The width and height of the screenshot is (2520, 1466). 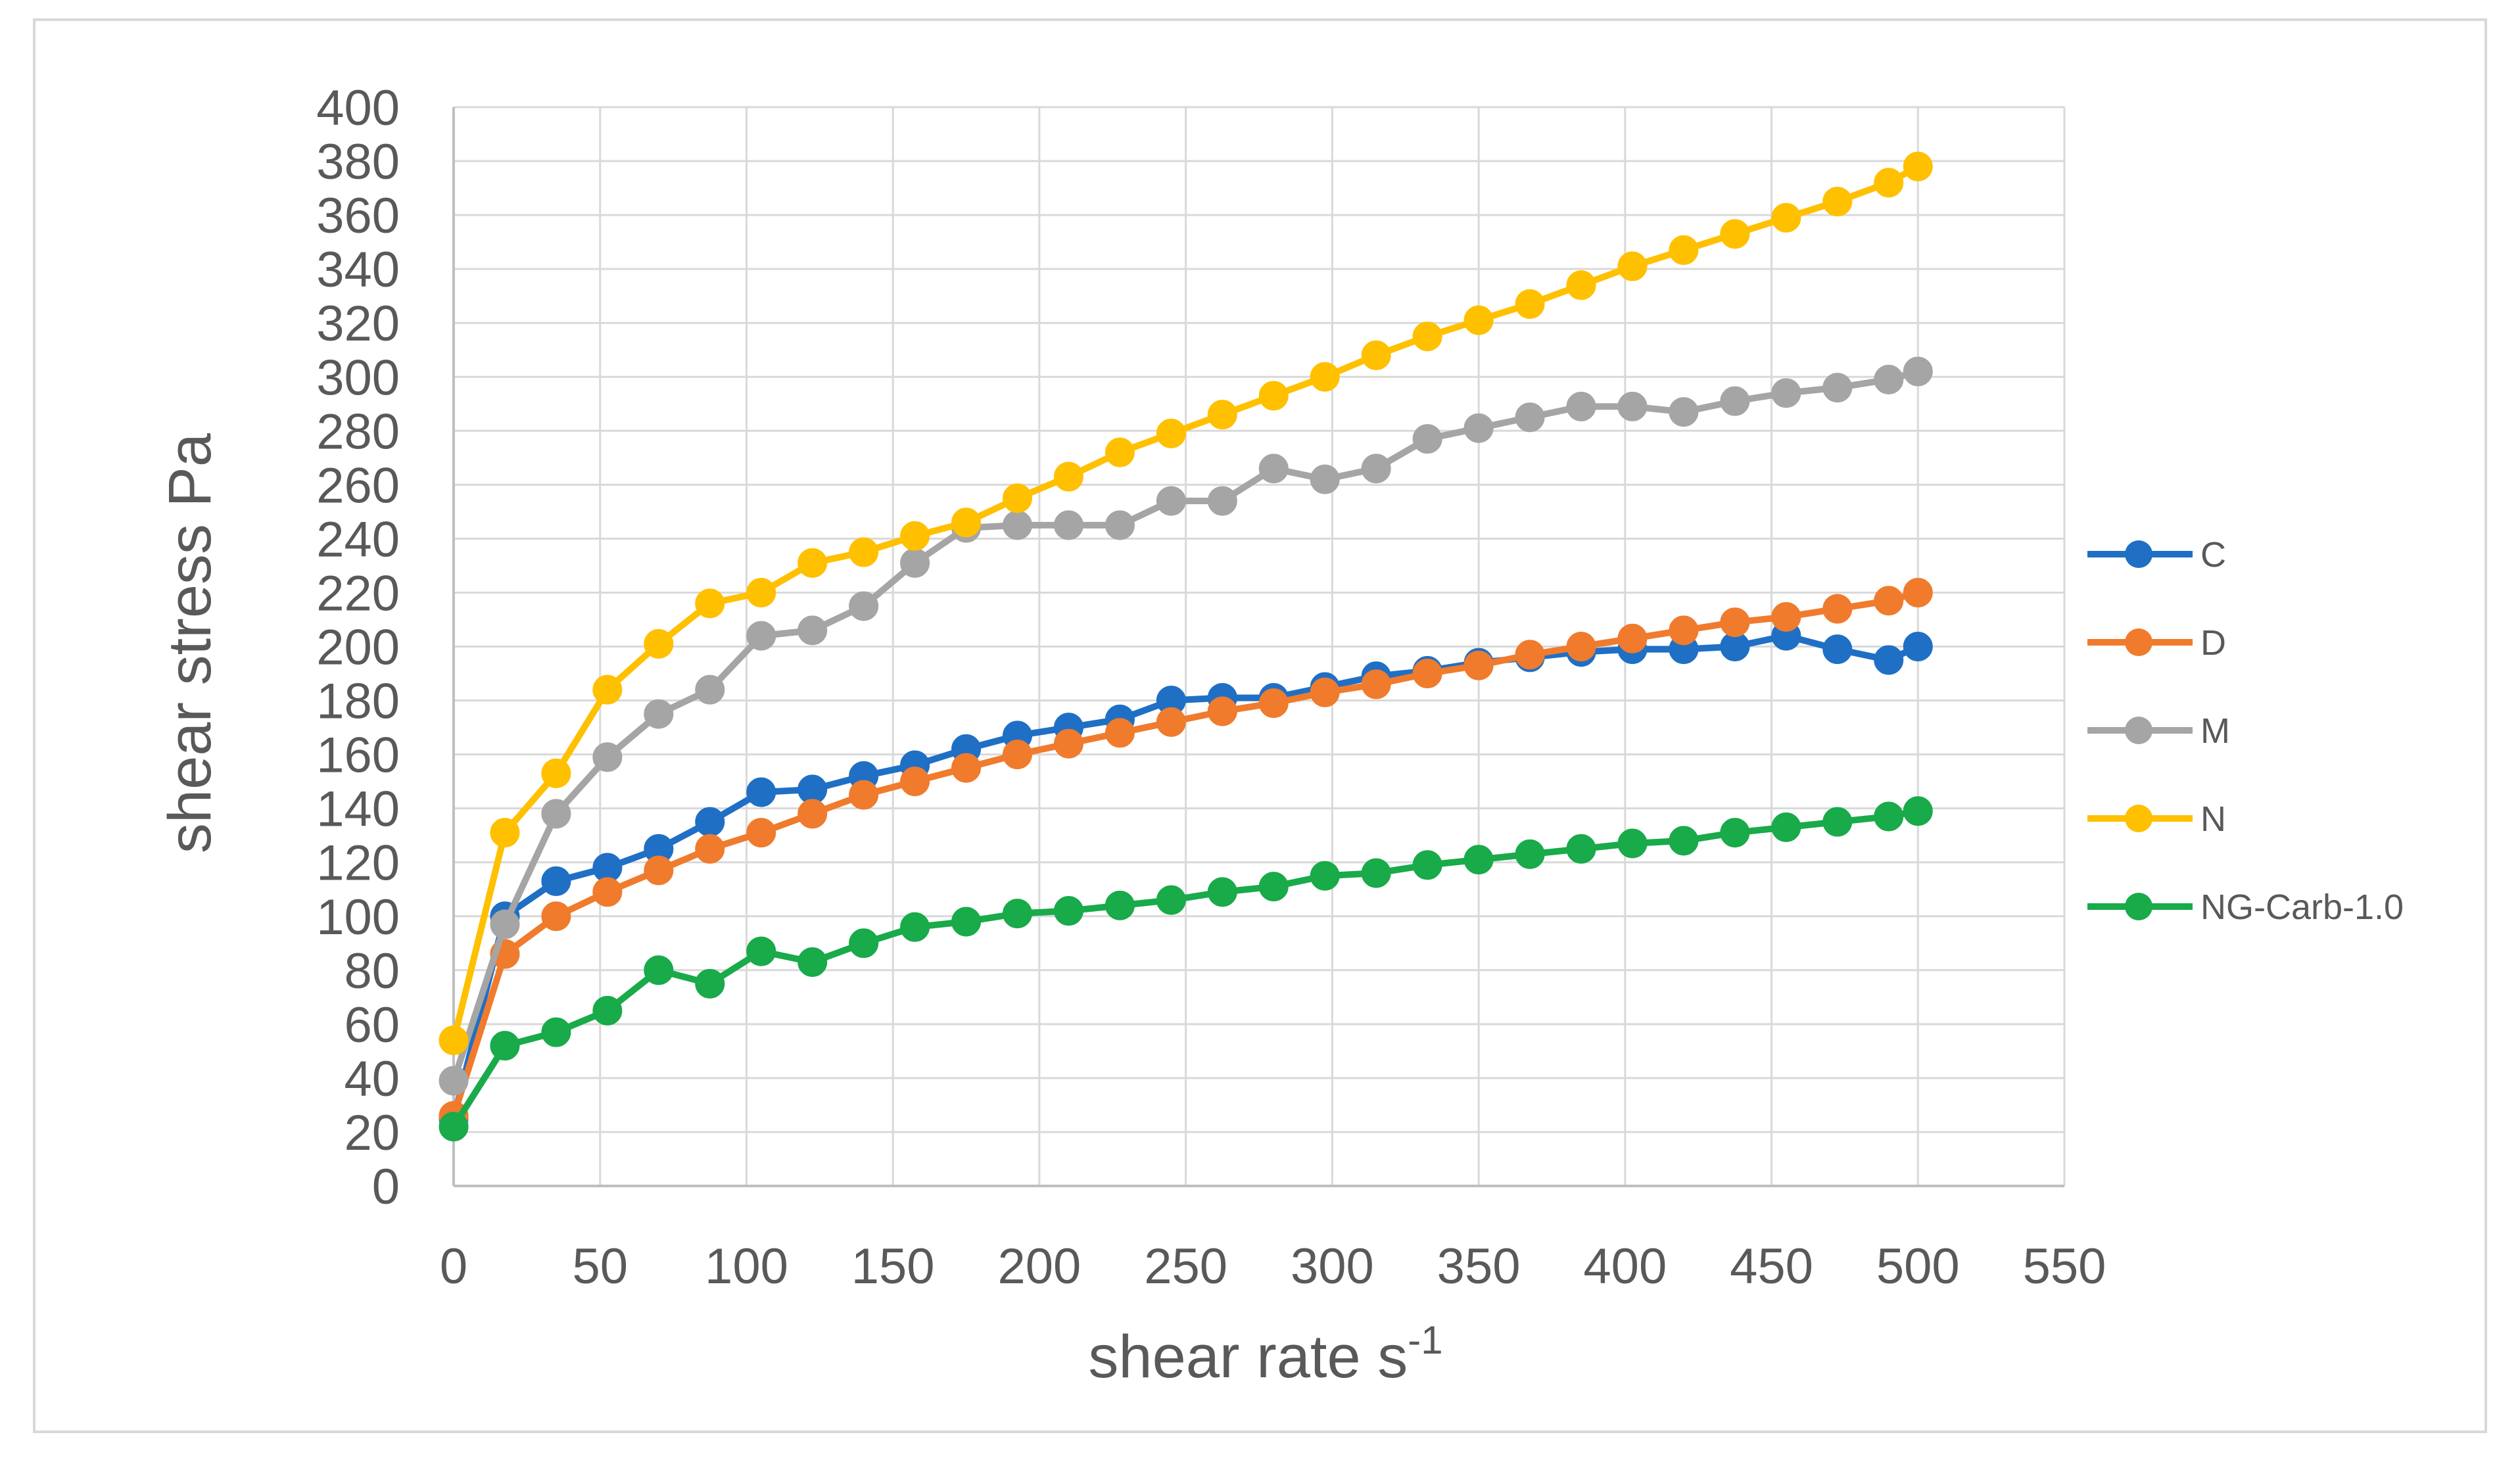 What do you see at coordinates (1040, 1267) in the screenshot?
I see `x-tick-label: 200` at bounding box center [1040, 1267].